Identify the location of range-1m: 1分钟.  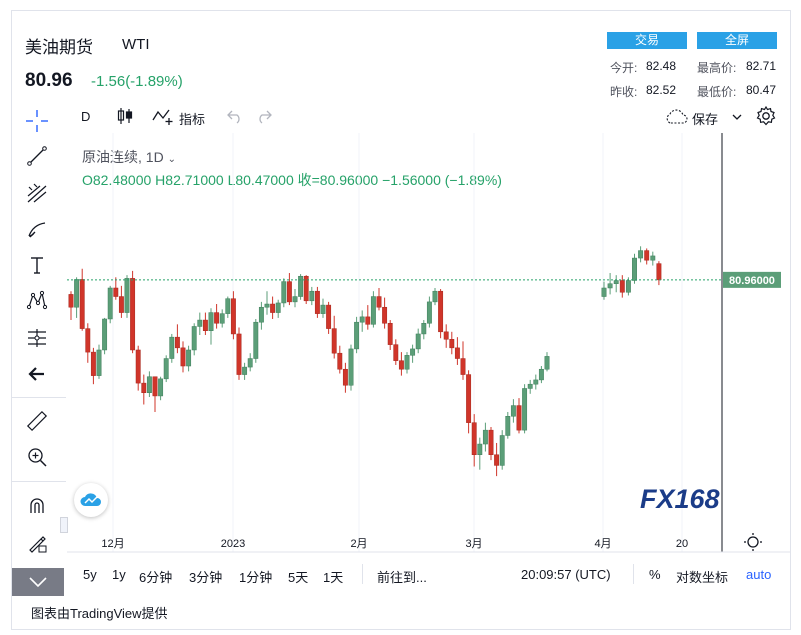
(256, 577).